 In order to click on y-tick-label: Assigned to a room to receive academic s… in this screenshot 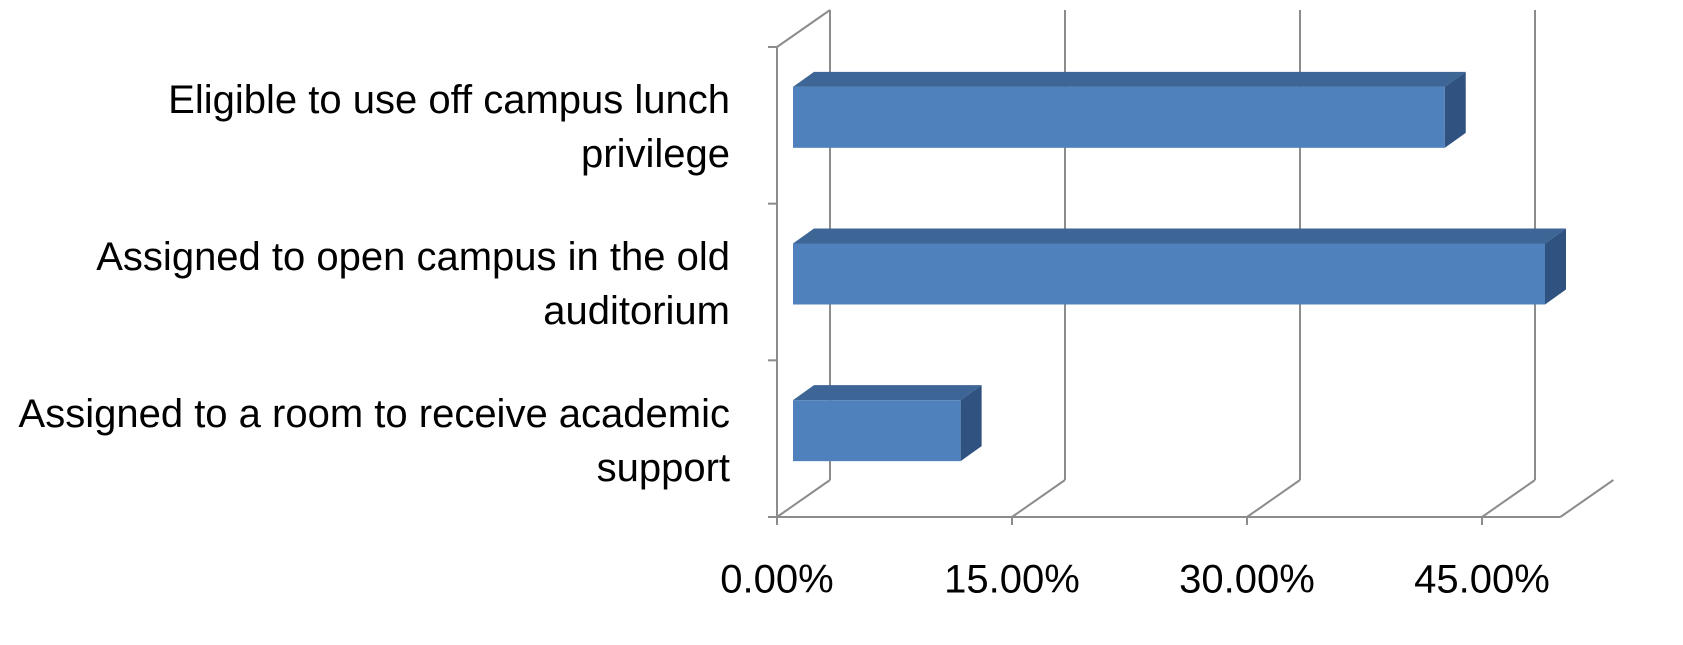, I will do `click(374, 440)`.